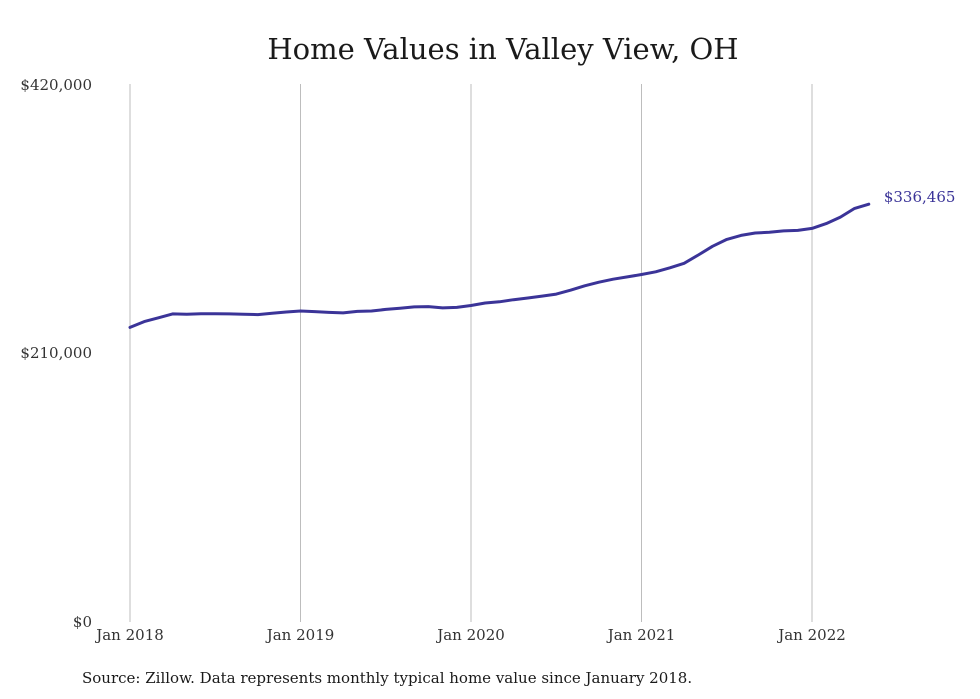  Describe the element at coordinates (920, 197) in the screenshot. I see `end-value-label: $336,465` at that location.